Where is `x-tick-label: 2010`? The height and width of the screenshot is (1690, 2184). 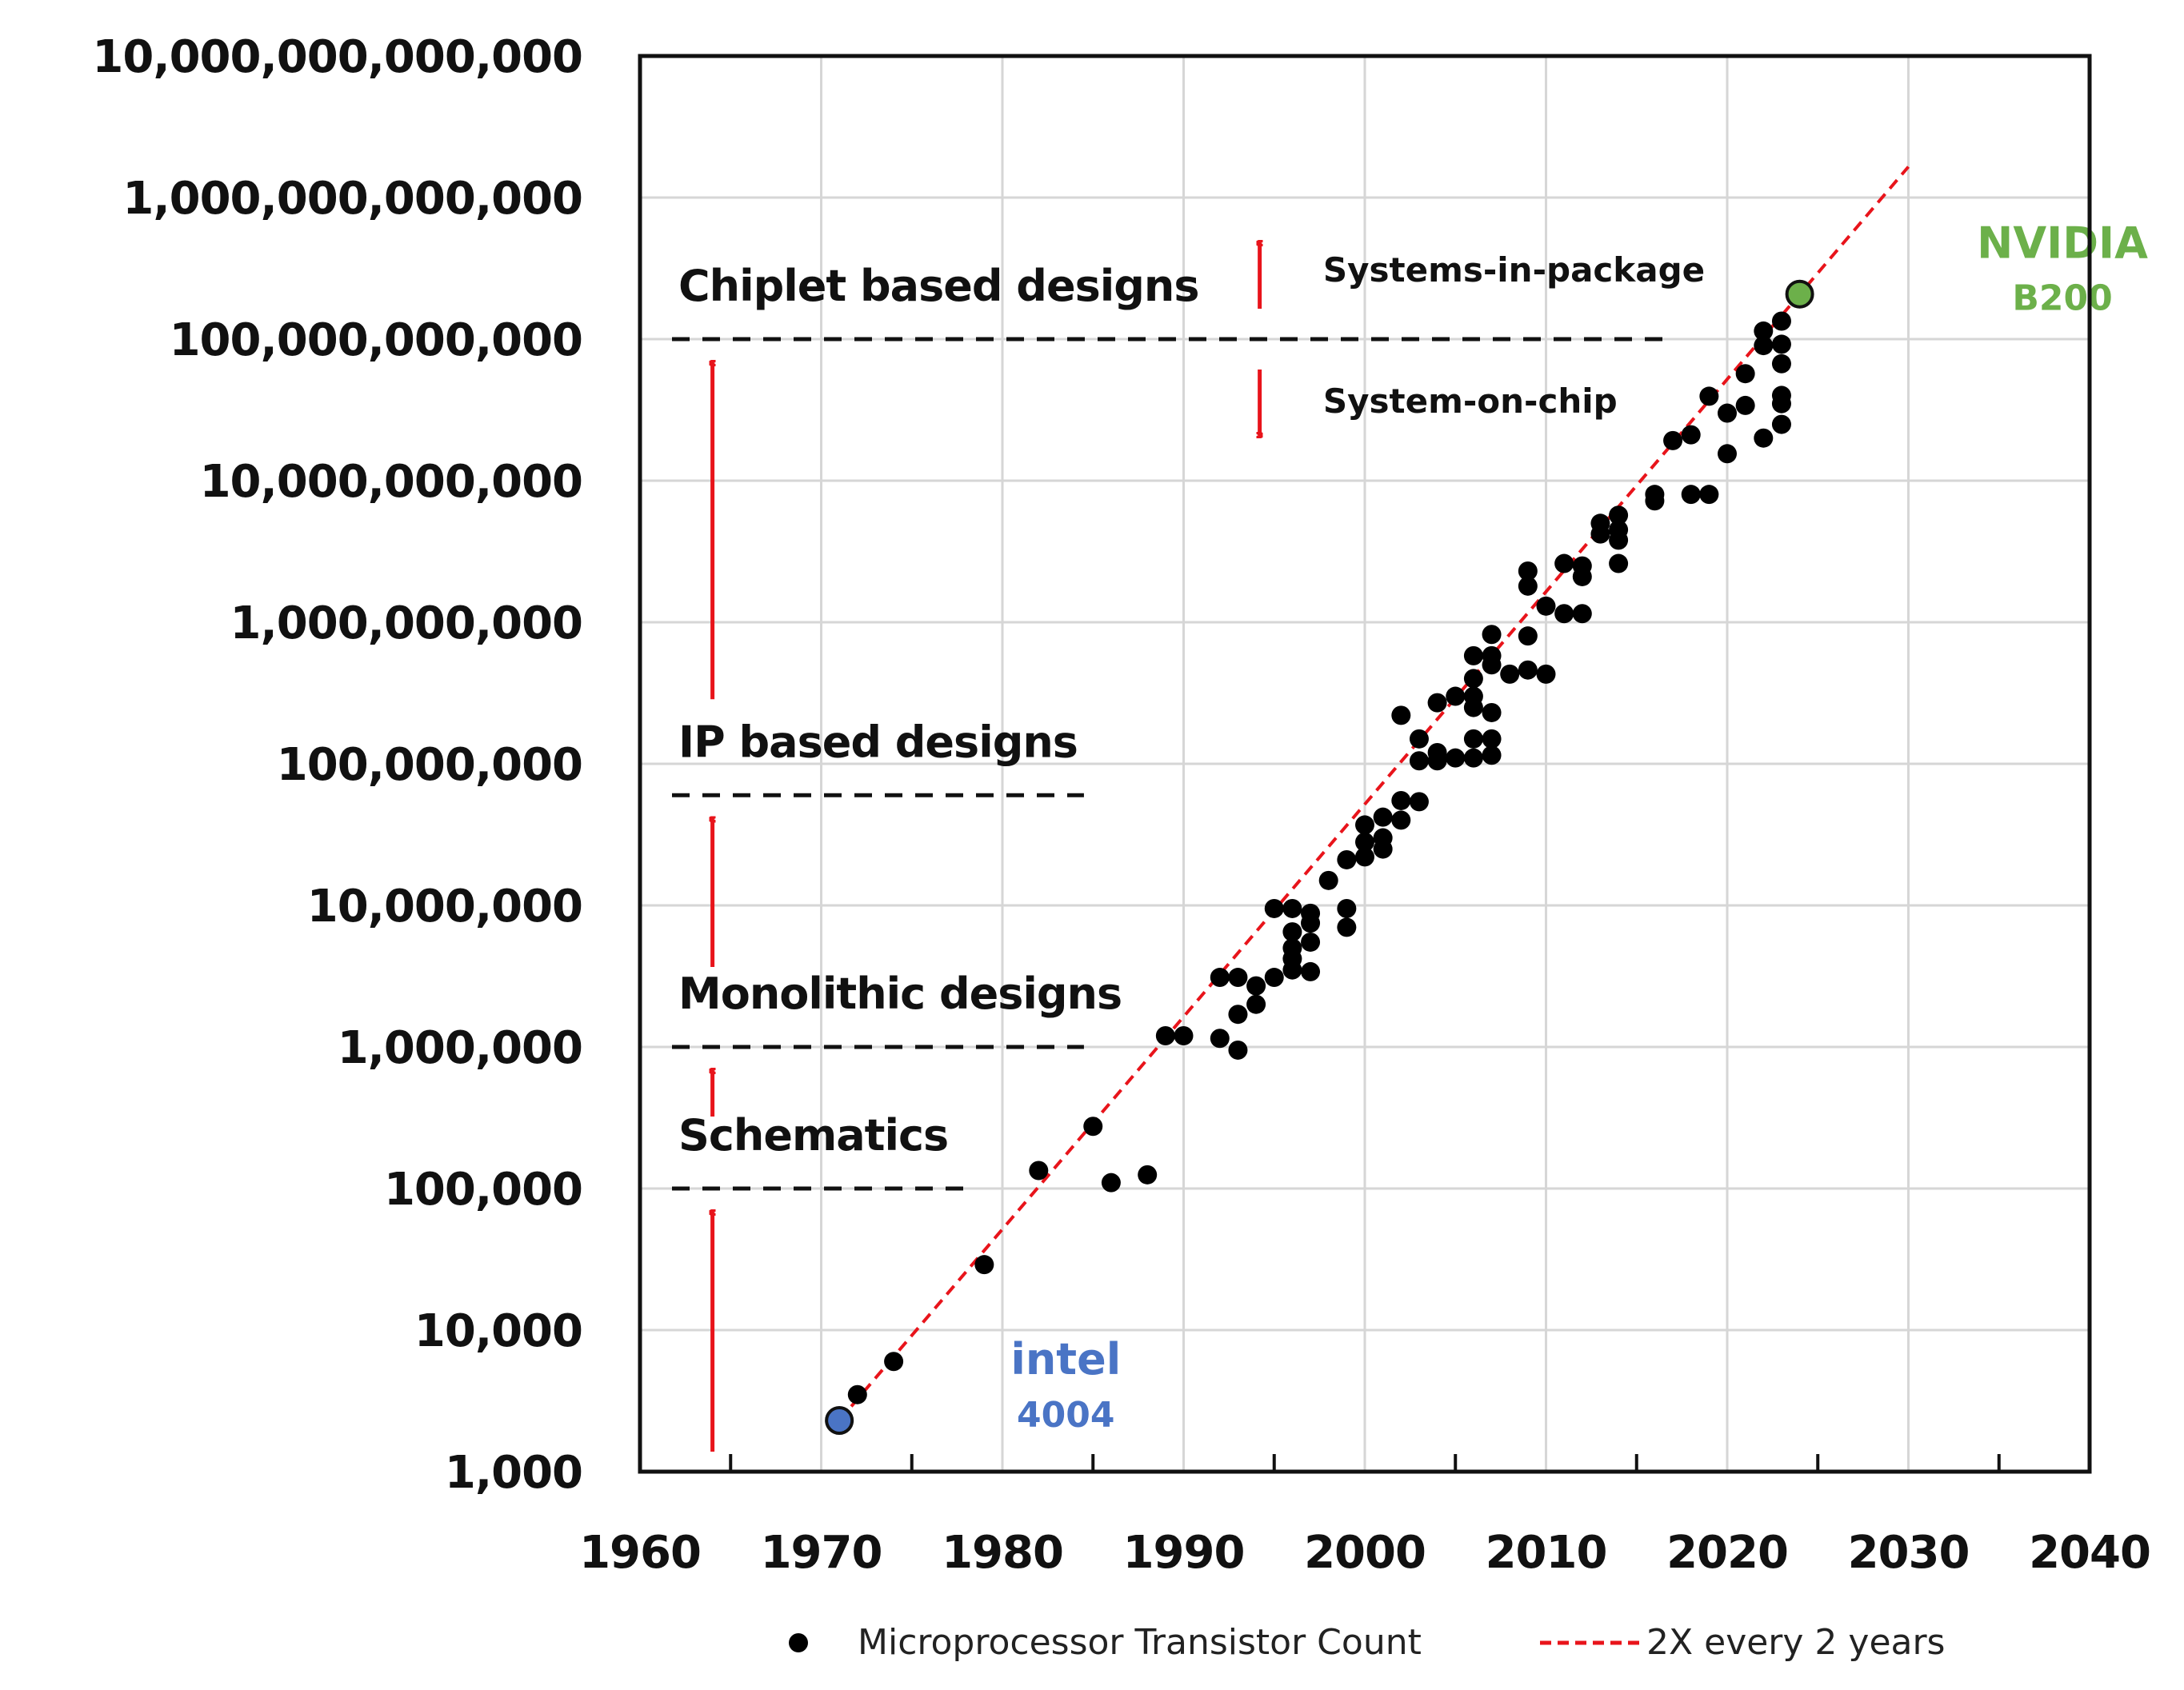
x-tick-label: 2010 is located at coordinates (1546, 1553).